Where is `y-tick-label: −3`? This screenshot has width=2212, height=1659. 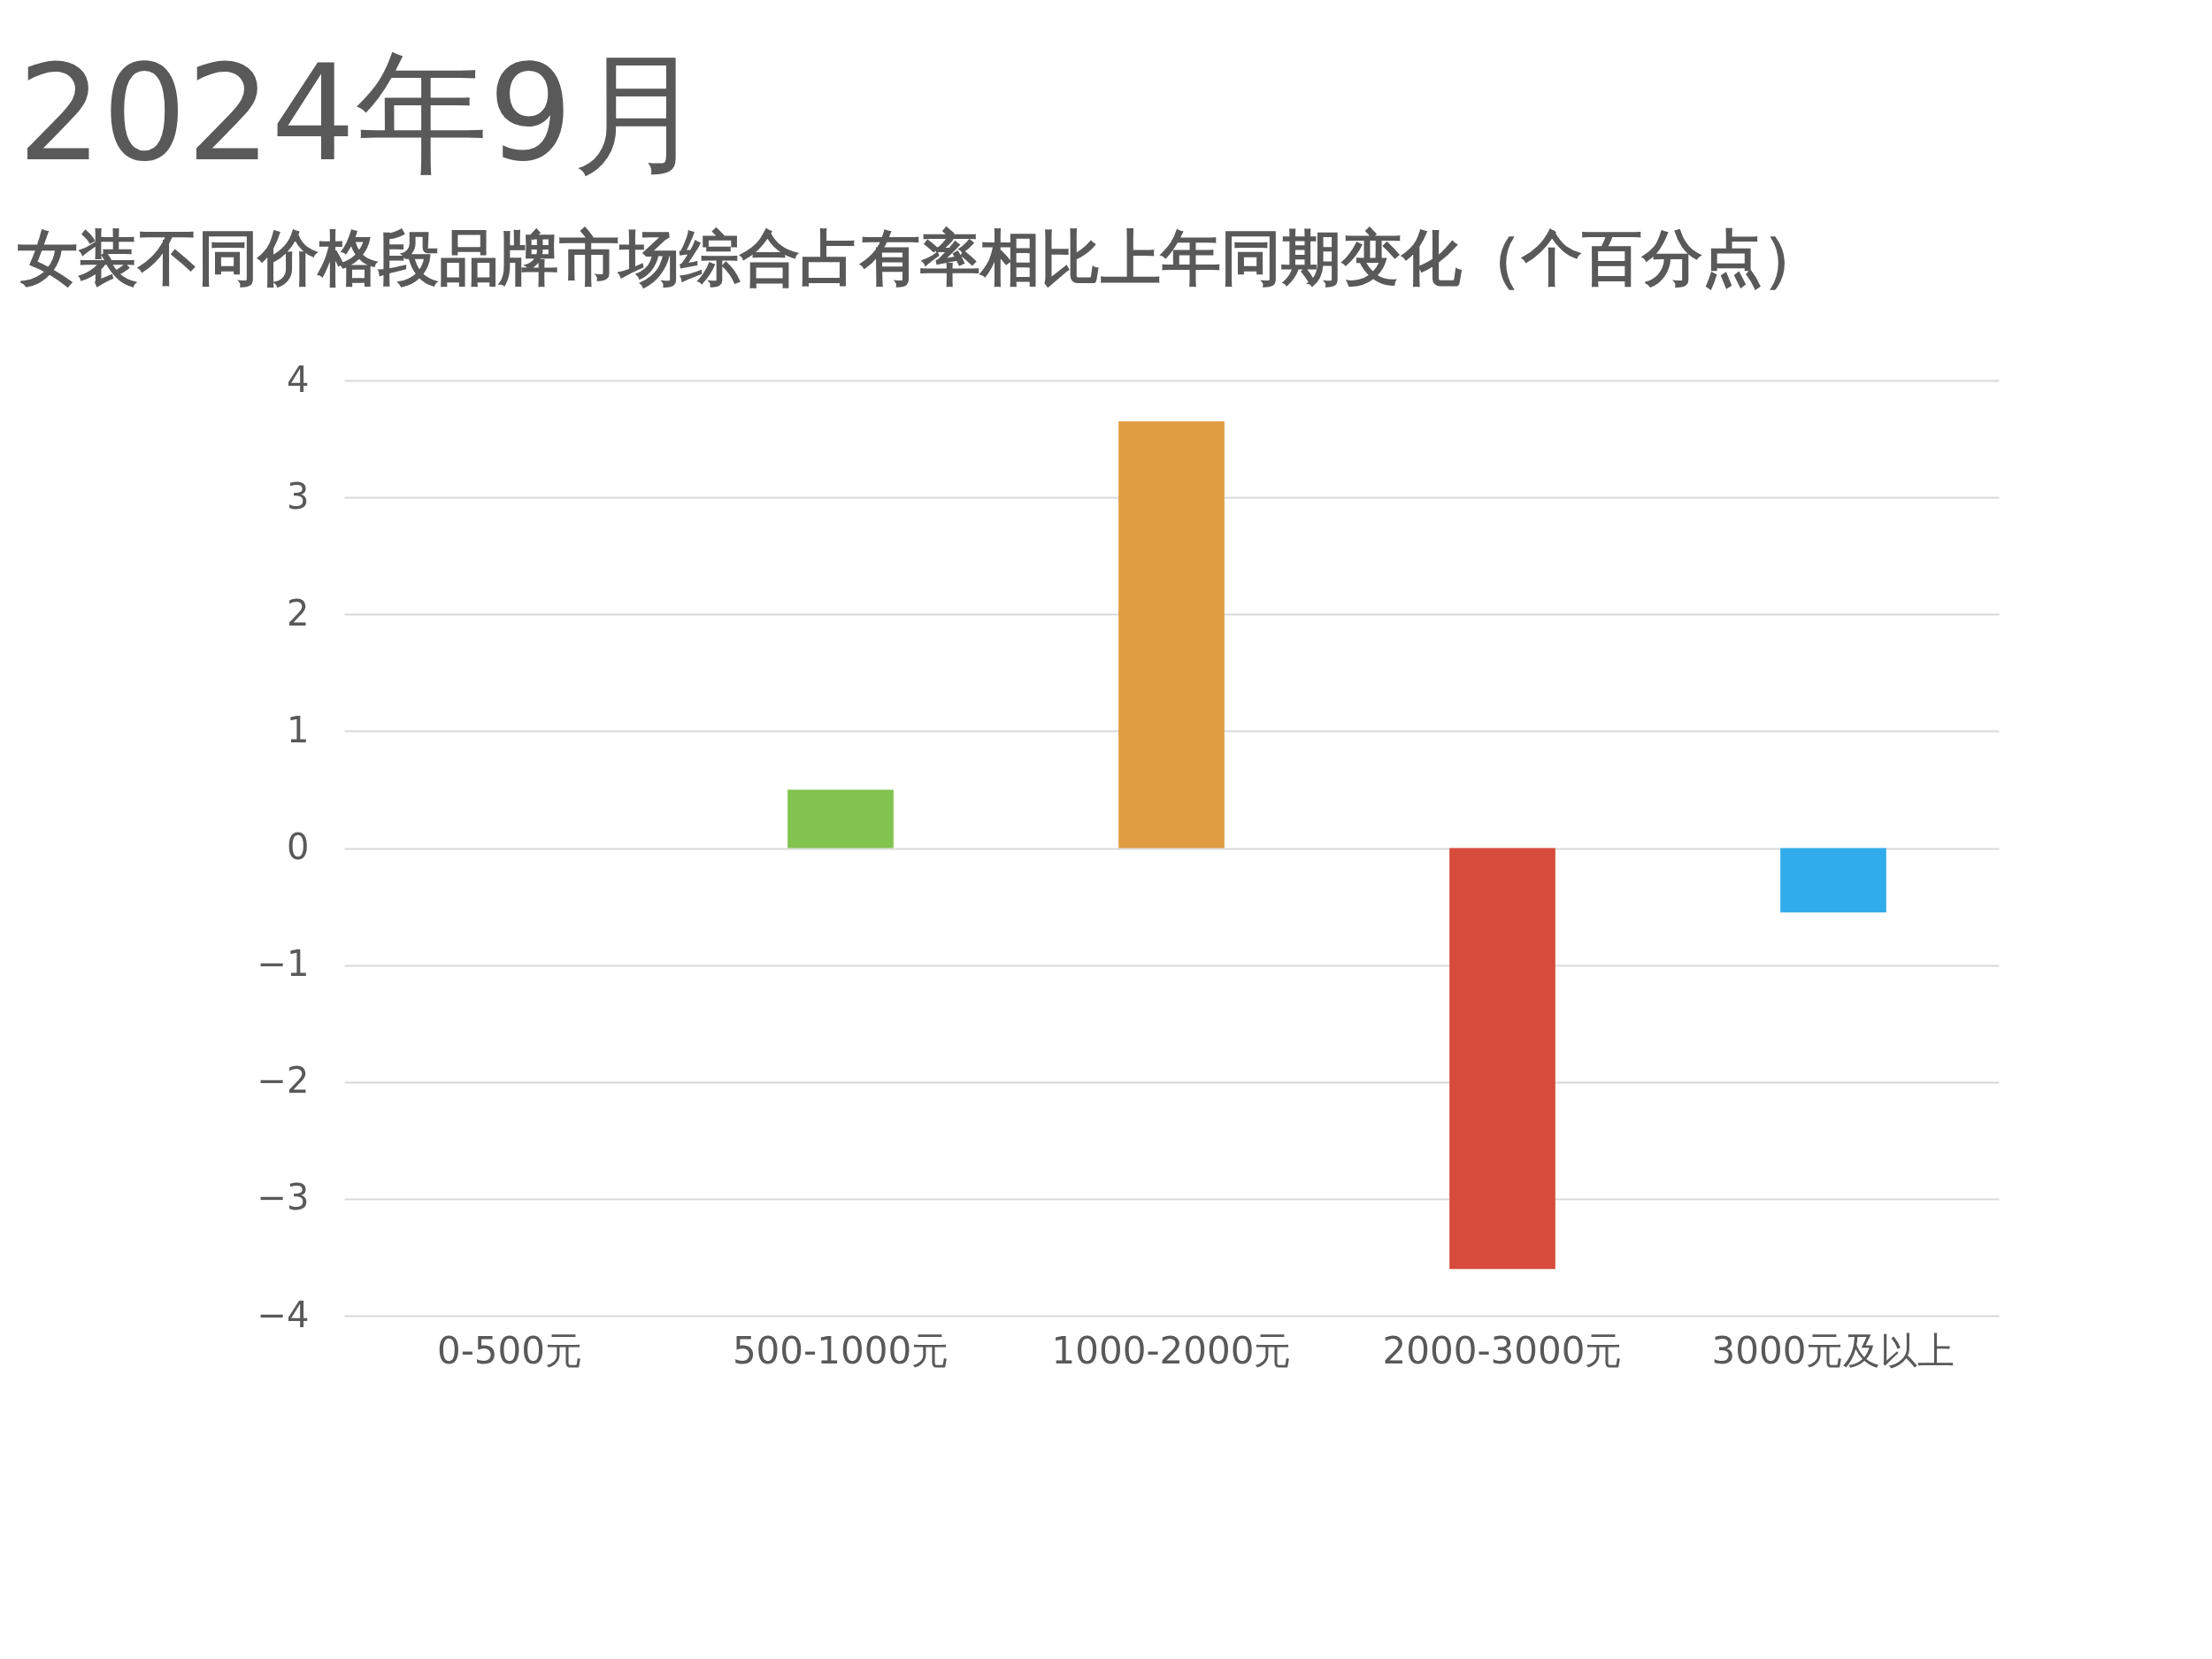 y-tick-label: −3 is located at coordinates (284, 1198).